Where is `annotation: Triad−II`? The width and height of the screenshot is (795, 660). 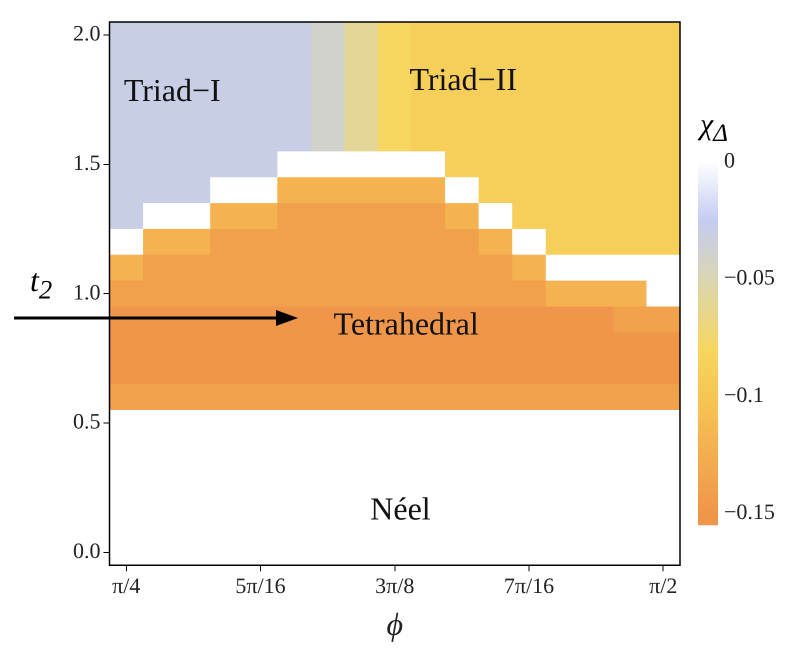
annotation: Triad−II is located at coordinates (463, 79).